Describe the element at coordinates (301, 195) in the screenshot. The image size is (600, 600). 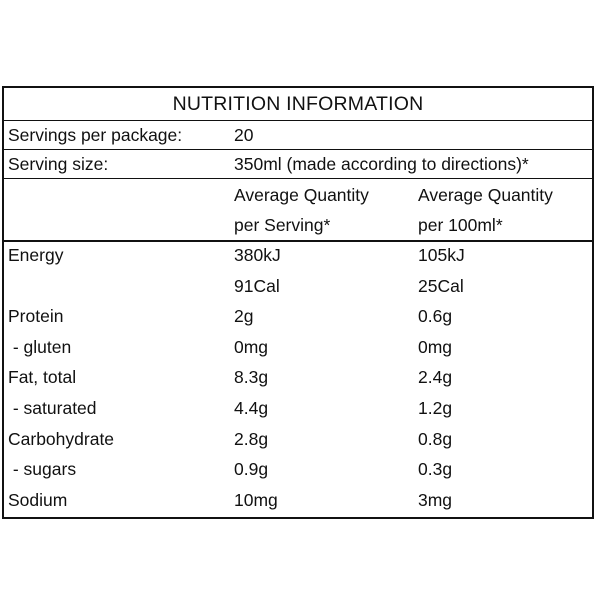
I see `per-serving-header-line-1: Average Quantity` at that location.